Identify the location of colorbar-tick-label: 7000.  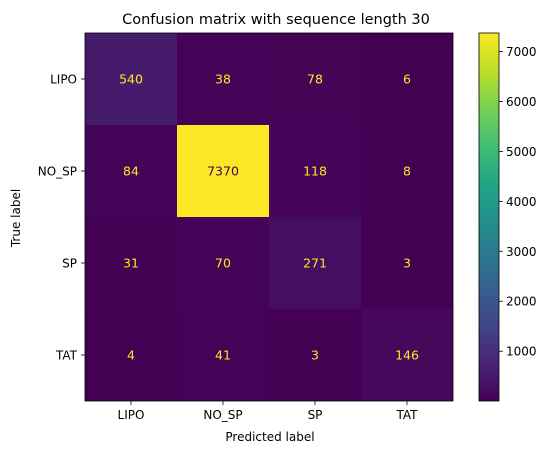
(521, 52).